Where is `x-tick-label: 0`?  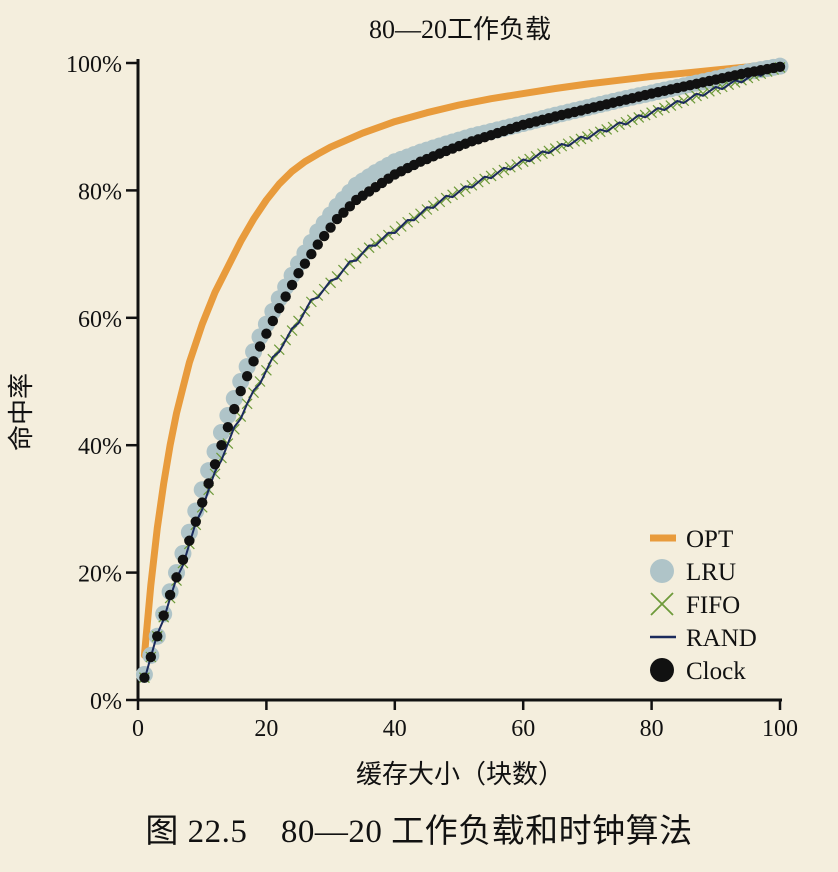 x-tick-label: 0 is located at coordinates (138, 729).